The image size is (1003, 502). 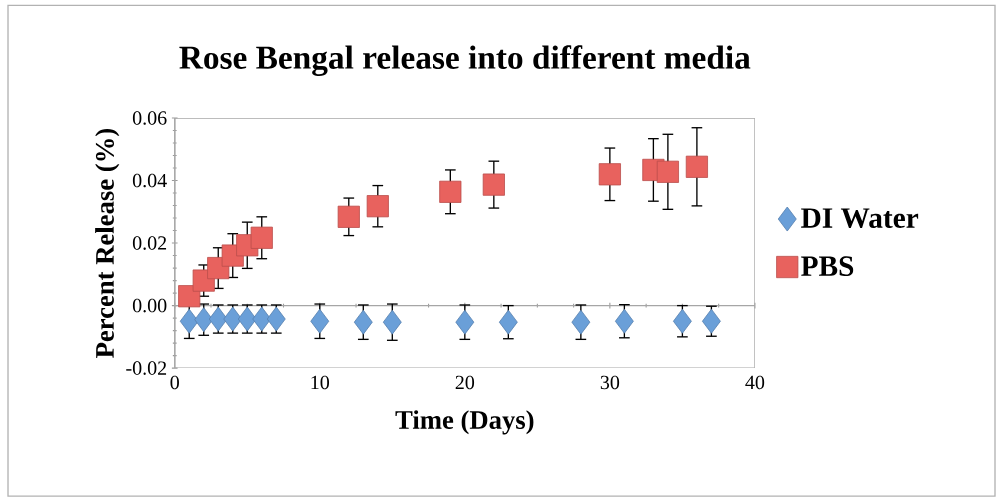 I want to click on x-tick-label: 30, so click(x=610, y=382).